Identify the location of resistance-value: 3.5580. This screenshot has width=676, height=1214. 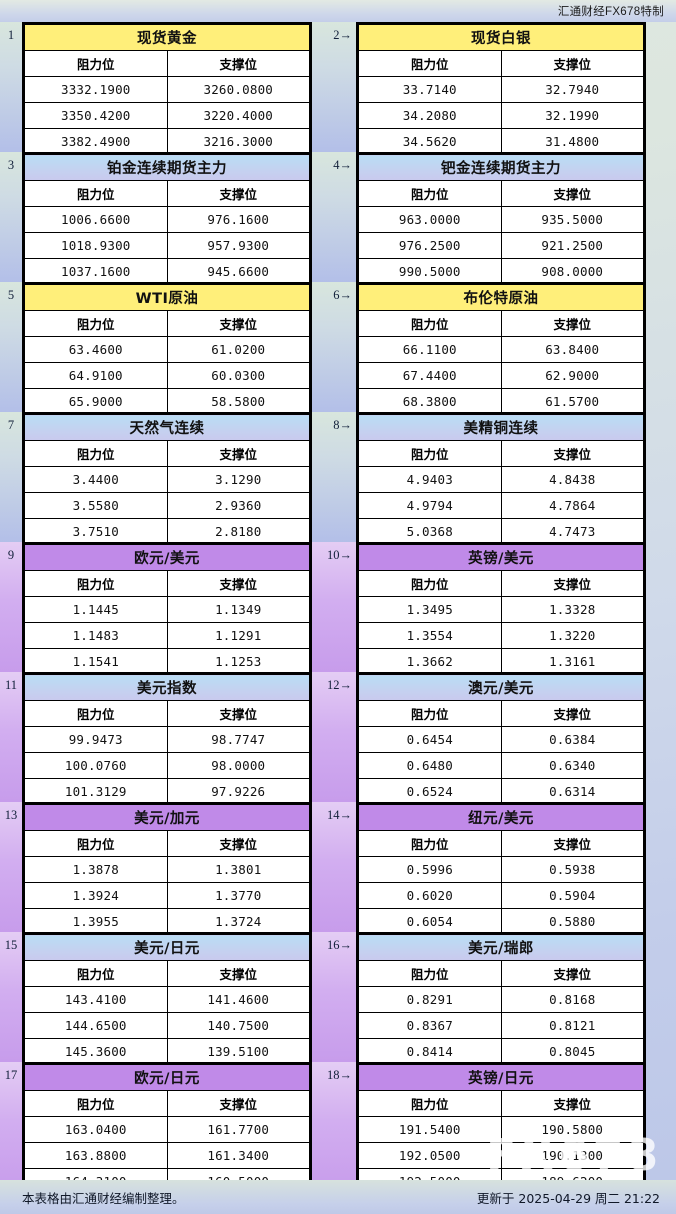
(96, 505).